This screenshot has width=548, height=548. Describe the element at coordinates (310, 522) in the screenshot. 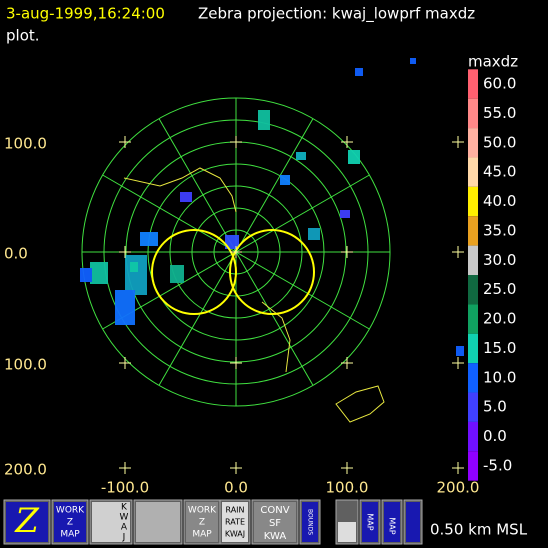

I see `bounds-button: BOUNDS` at that location.